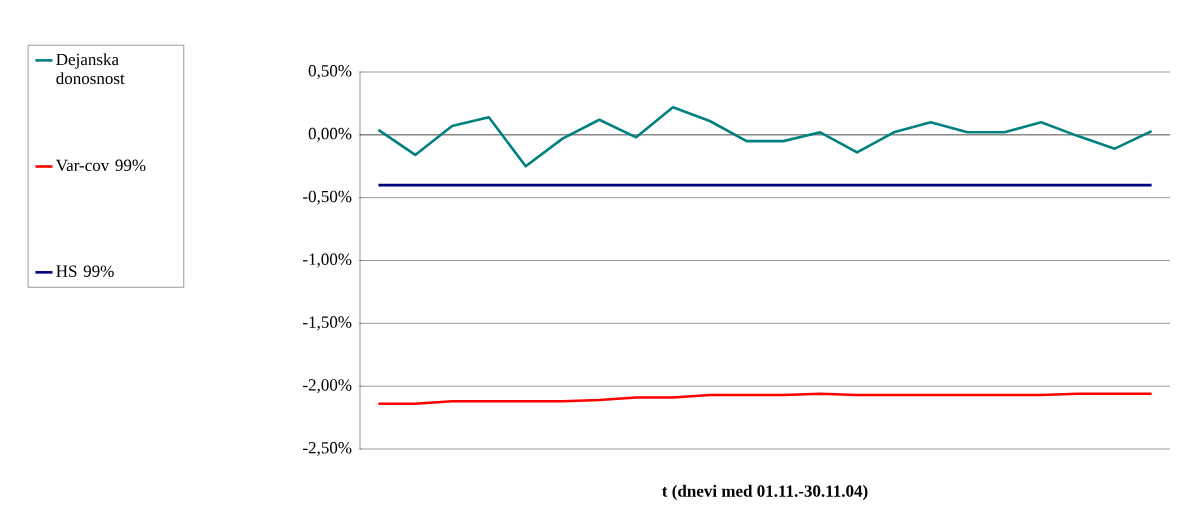 This screenshot has height=531, width=1184. I want to click on y-tick-label: 0,50%, so click(330, 72).